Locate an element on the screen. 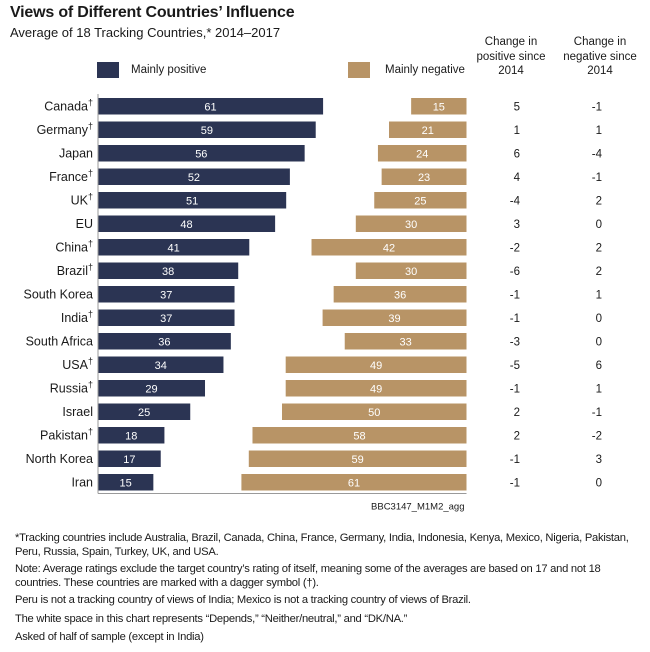 The image size is (650, 652). category-label: China† is located at coordinates (74, 246).